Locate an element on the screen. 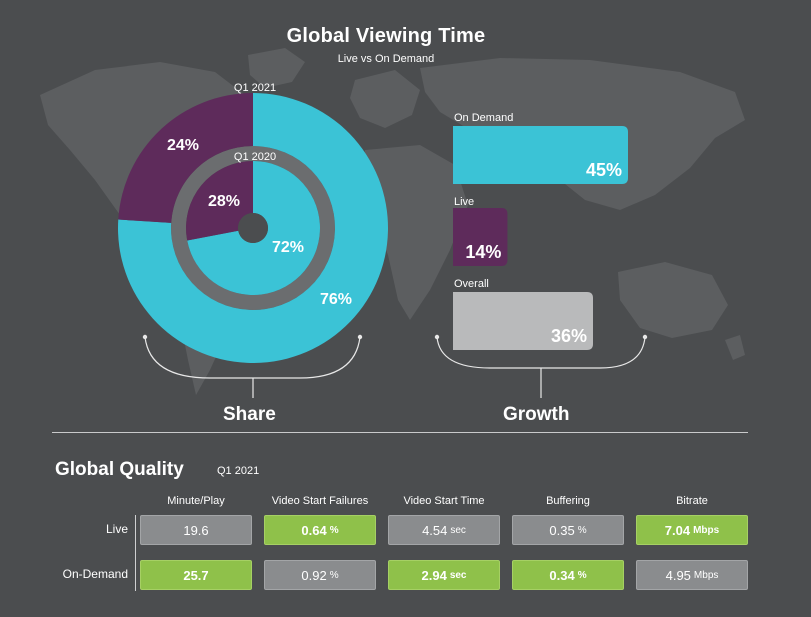 The image size is (811, 617). table-cell: 2.94 sec is located at coordinates (444, 575).